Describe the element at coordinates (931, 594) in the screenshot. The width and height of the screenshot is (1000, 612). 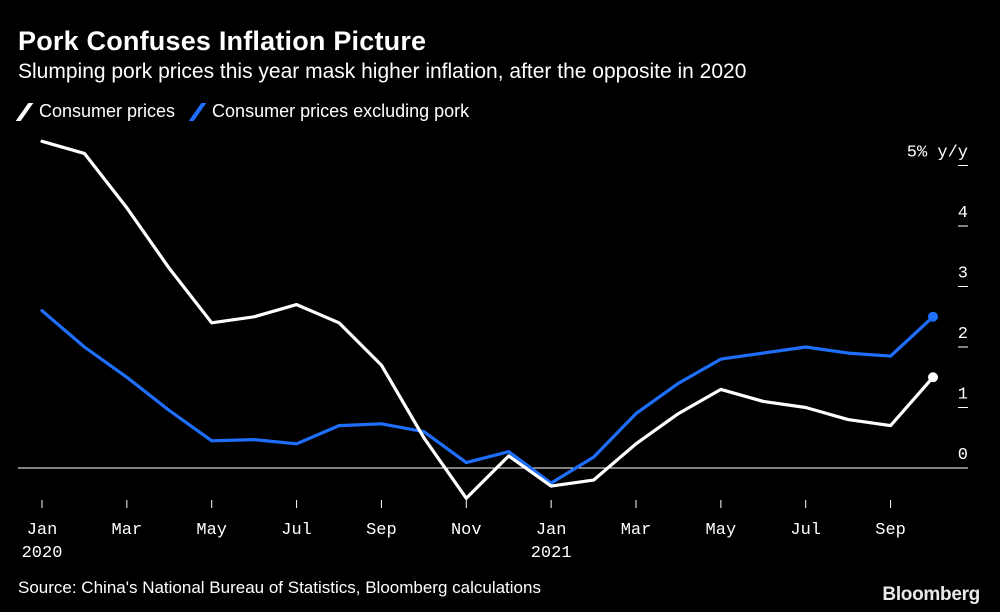
I see `bloomberg-logo: Bloomberg` at that location.